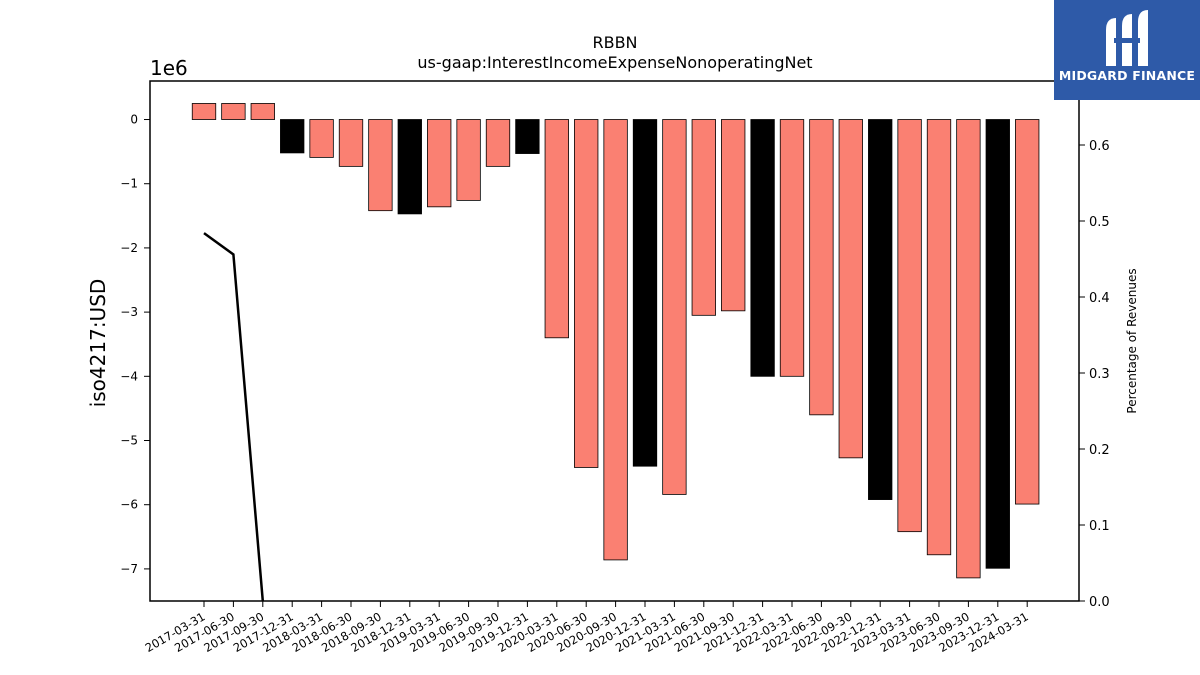  What do you see at coordinates (1132, 340) in the screenshot?
I see `y2-axis-label: Percentage of Revenues` at bounding box center [1132, 340].